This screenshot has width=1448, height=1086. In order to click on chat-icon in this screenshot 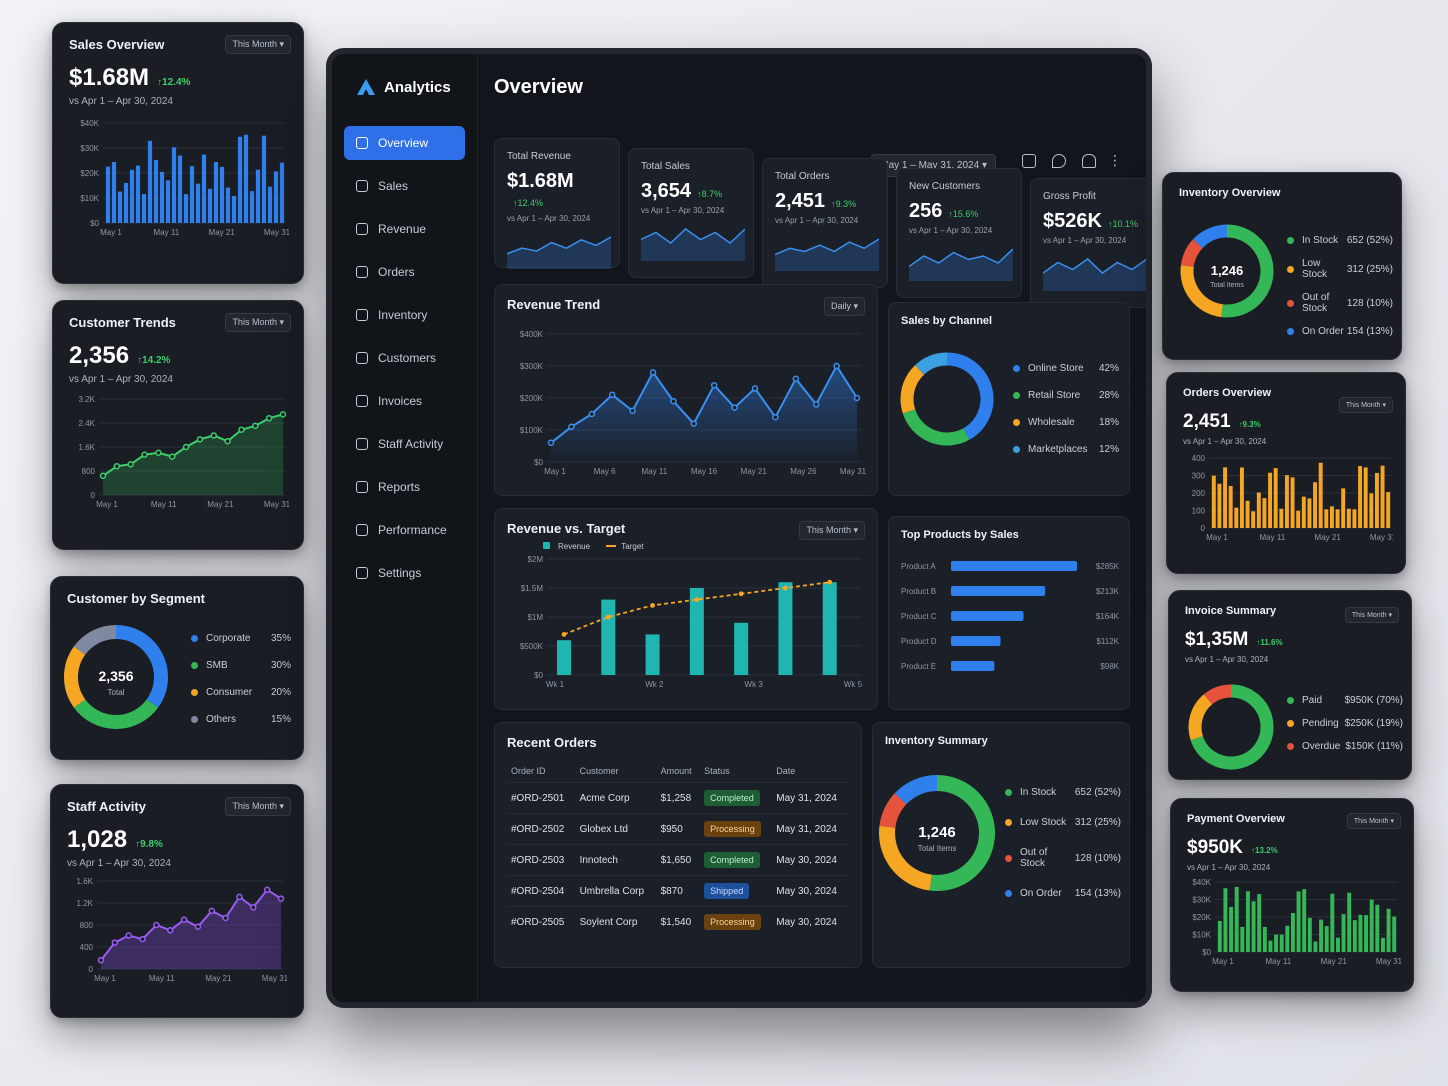, I will do `click(1059, 161)`.